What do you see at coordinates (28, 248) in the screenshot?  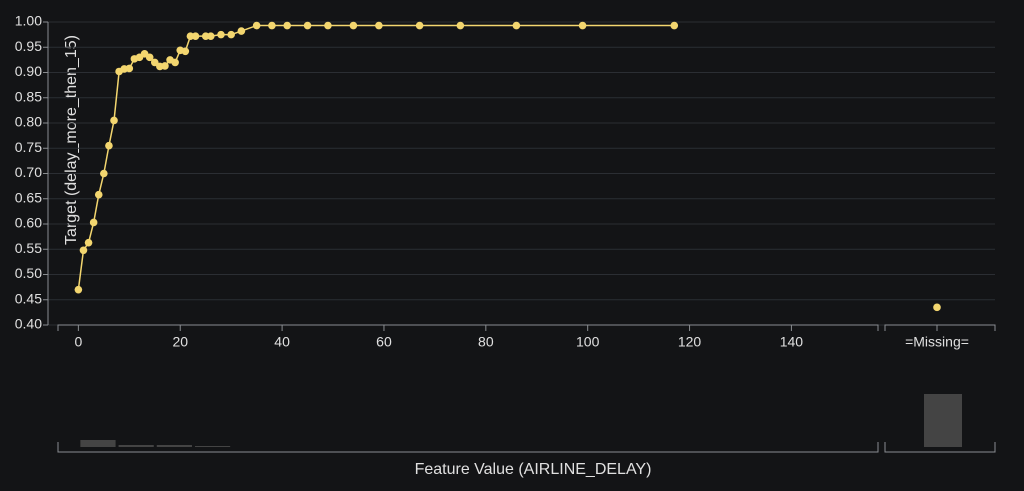 I see `y-tick-label: 0.55` at bounding box center [28, 248].